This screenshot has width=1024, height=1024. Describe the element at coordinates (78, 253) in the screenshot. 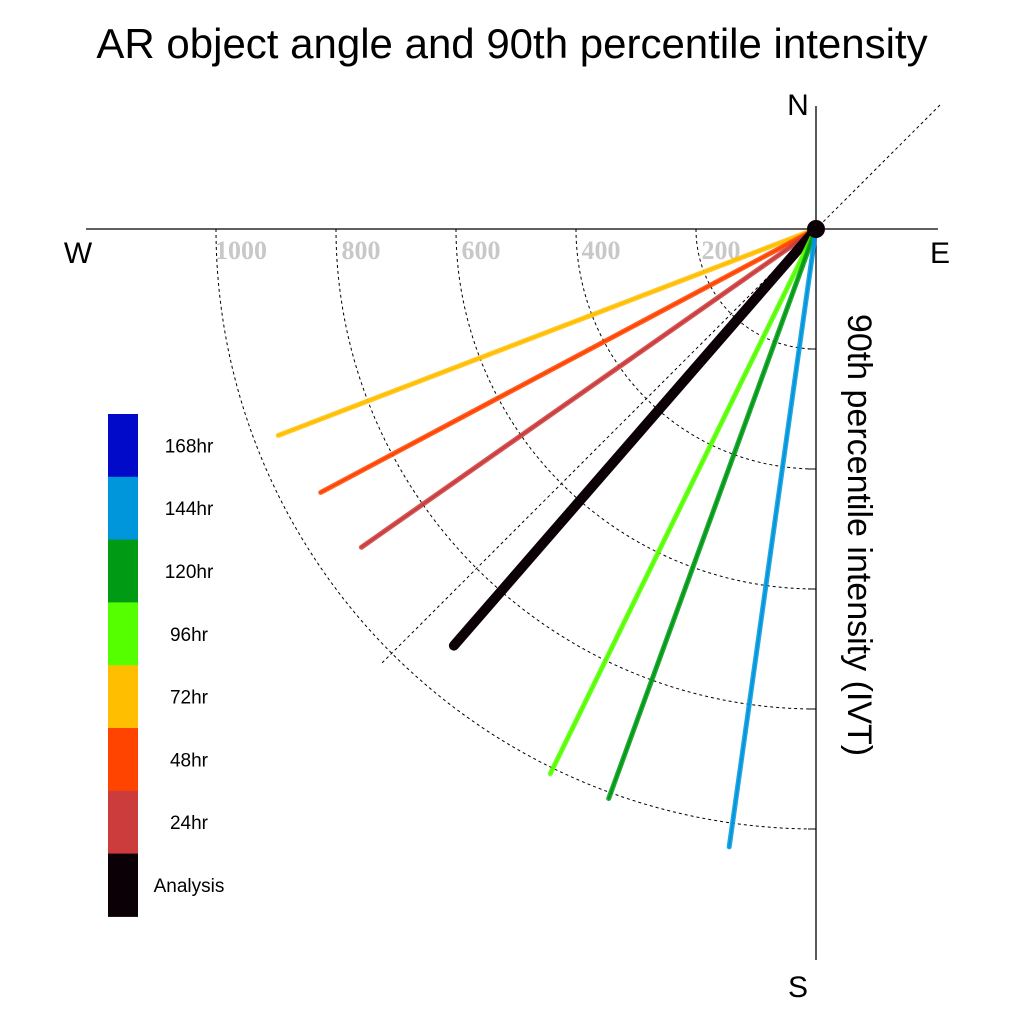

I see `compass-west-label: W` at that location.